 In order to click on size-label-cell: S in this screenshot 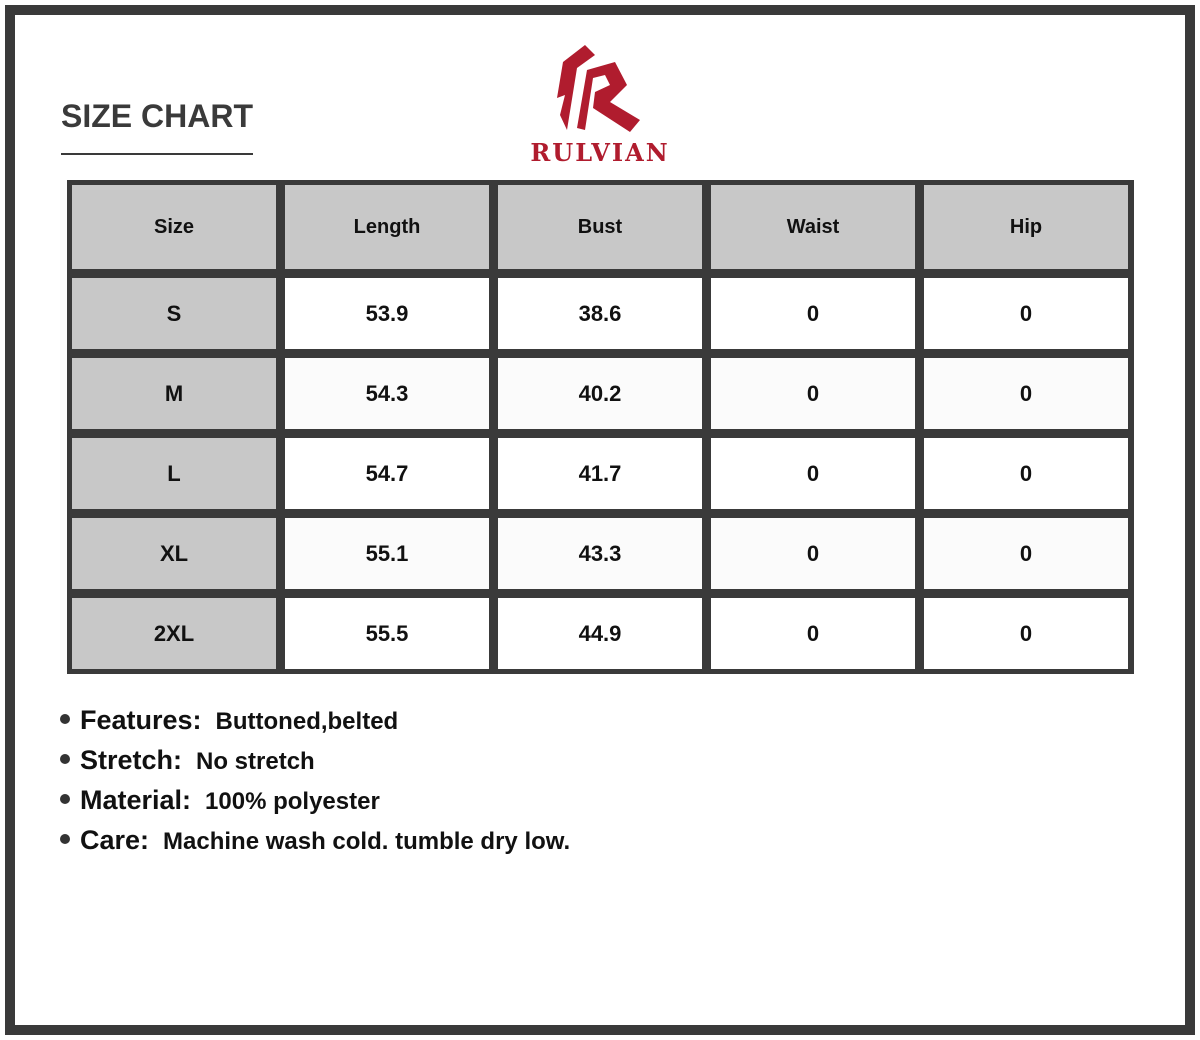, I will do `click(174, 313)`.